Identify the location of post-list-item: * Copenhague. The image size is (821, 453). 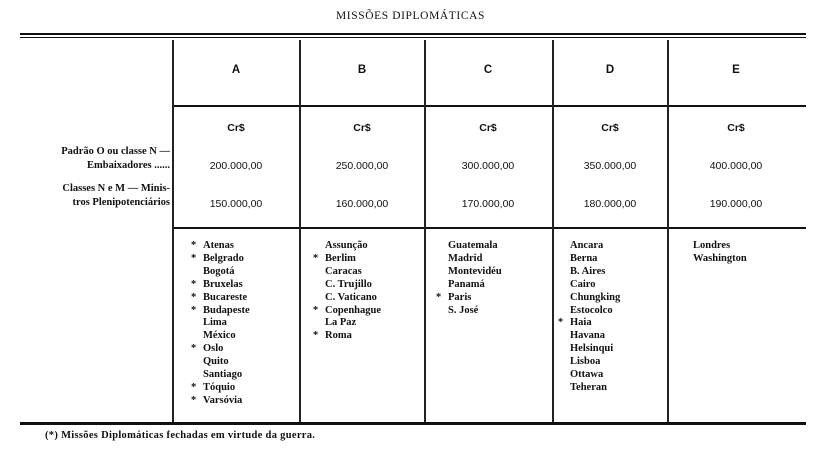
(347, 311).